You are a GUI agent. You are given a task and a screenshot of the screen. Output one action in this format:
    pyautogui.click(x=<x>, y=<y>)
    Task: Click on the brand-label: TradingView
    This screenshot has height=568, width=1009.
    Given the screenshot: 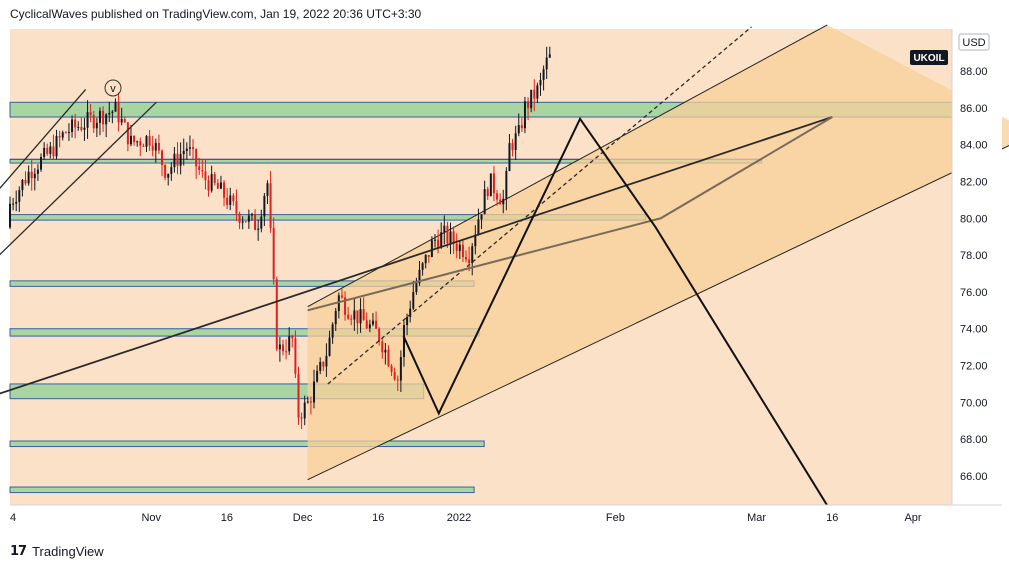 What is the action you would take?
    pyautogui.click(x=68, y=551)
    